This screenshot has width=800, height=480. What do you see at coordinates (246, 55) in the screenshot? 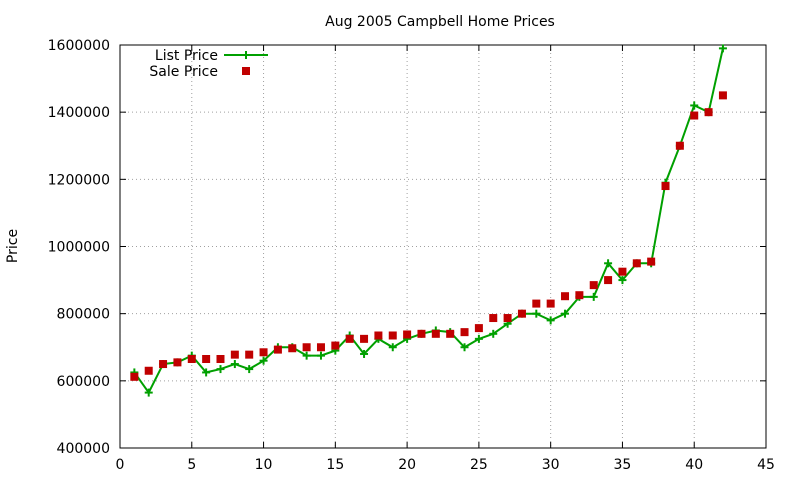
I see `legend-plus-swatch` at bounding box center [246, 55].